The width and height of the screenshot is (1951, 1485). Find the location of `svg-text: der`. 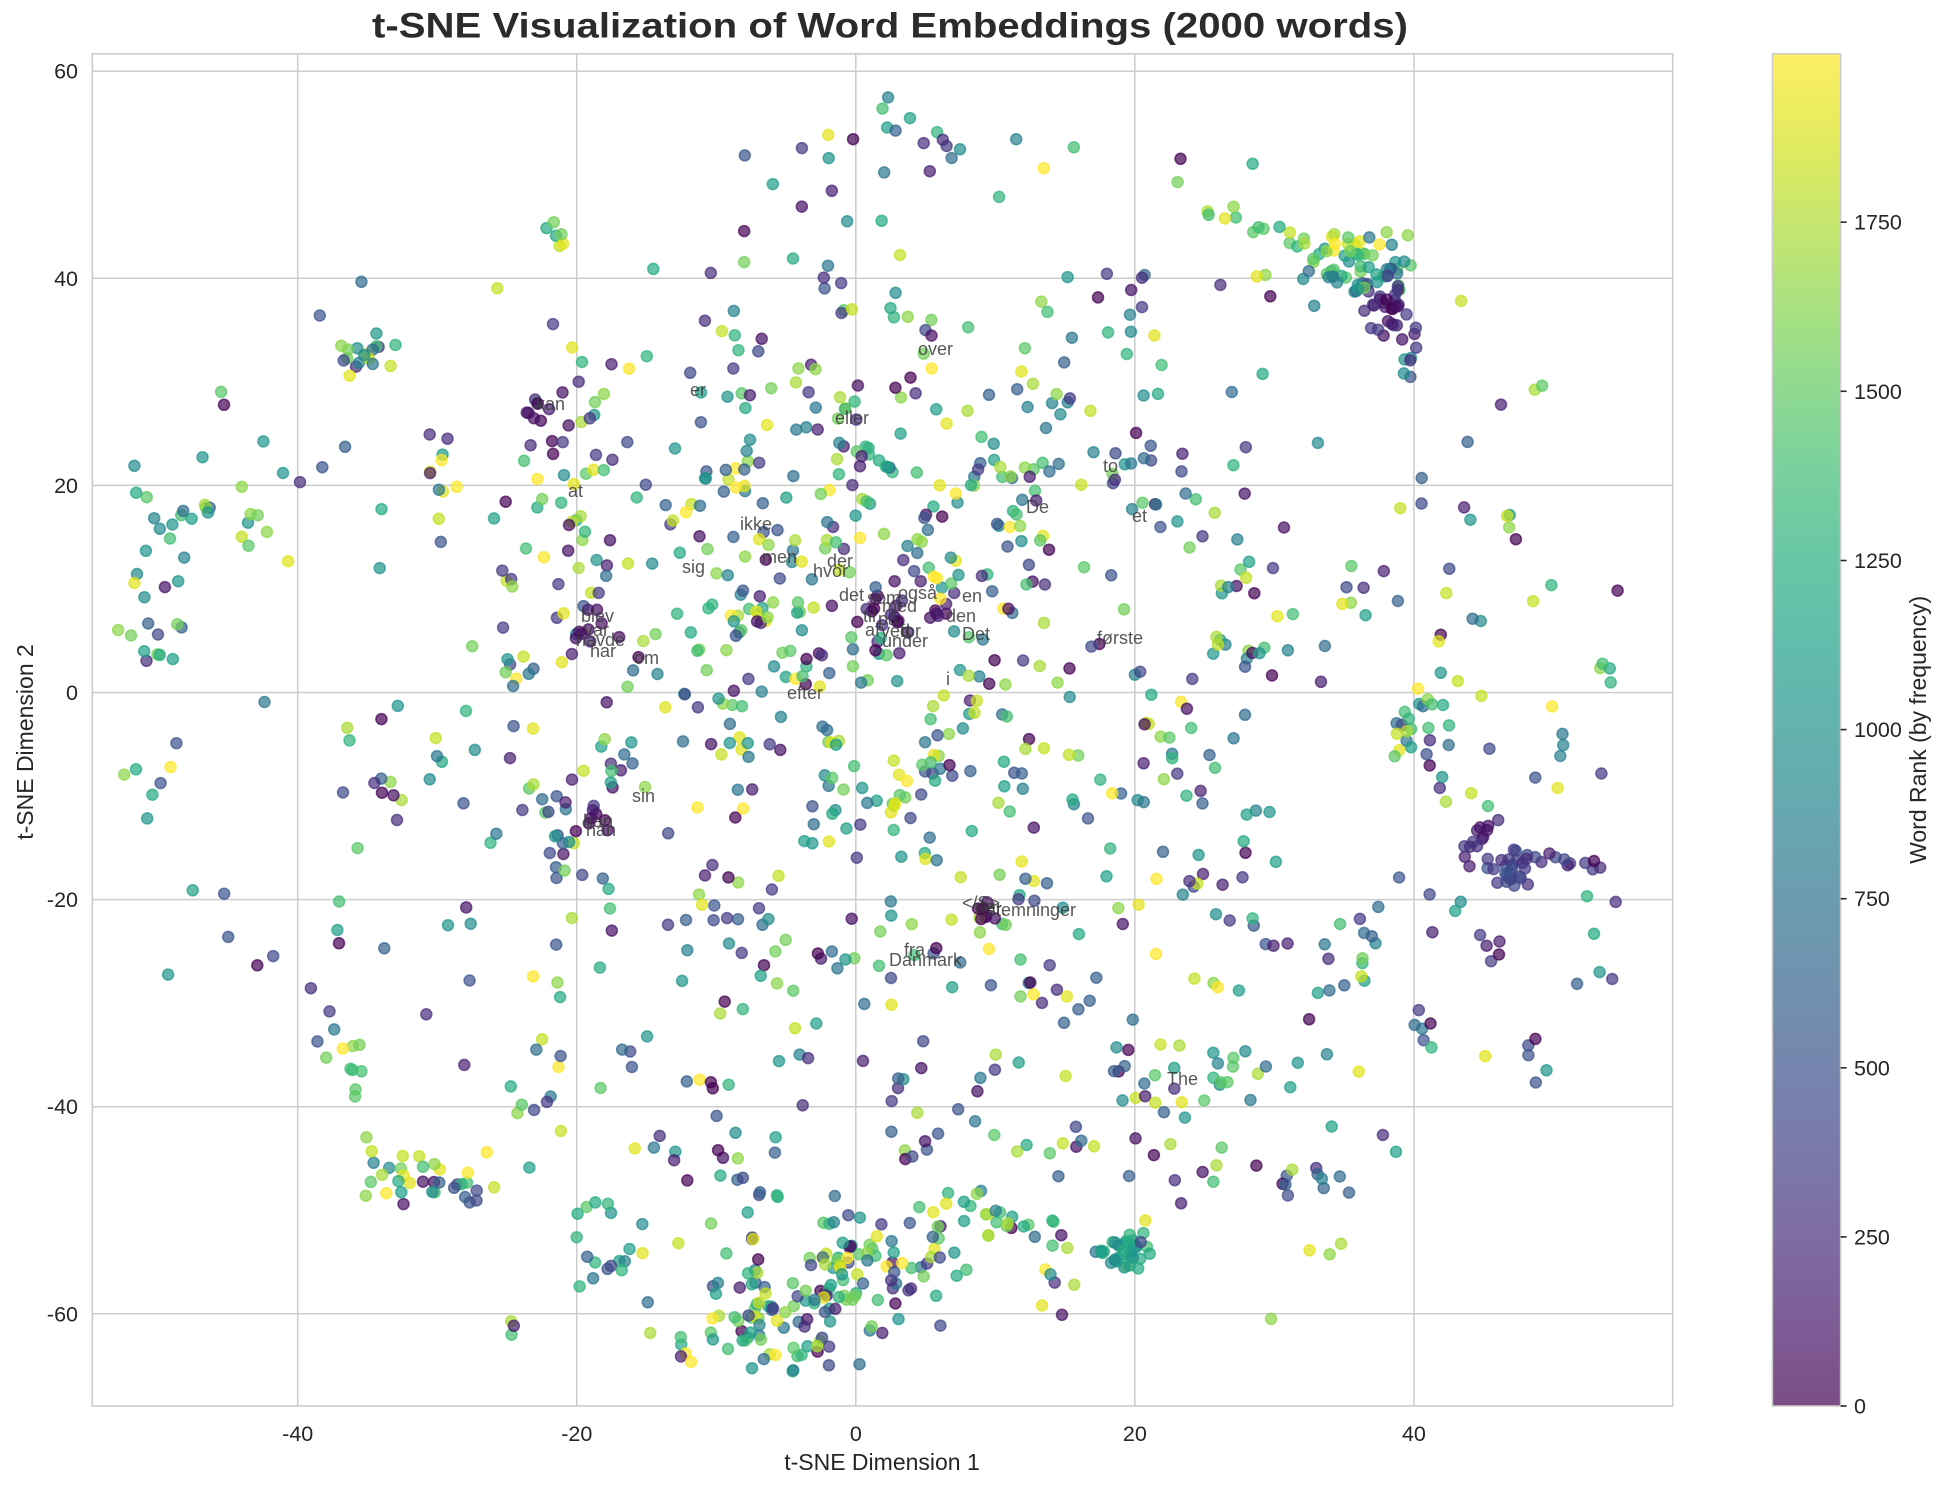

svg-text: der is located at coordinates (840, 561).